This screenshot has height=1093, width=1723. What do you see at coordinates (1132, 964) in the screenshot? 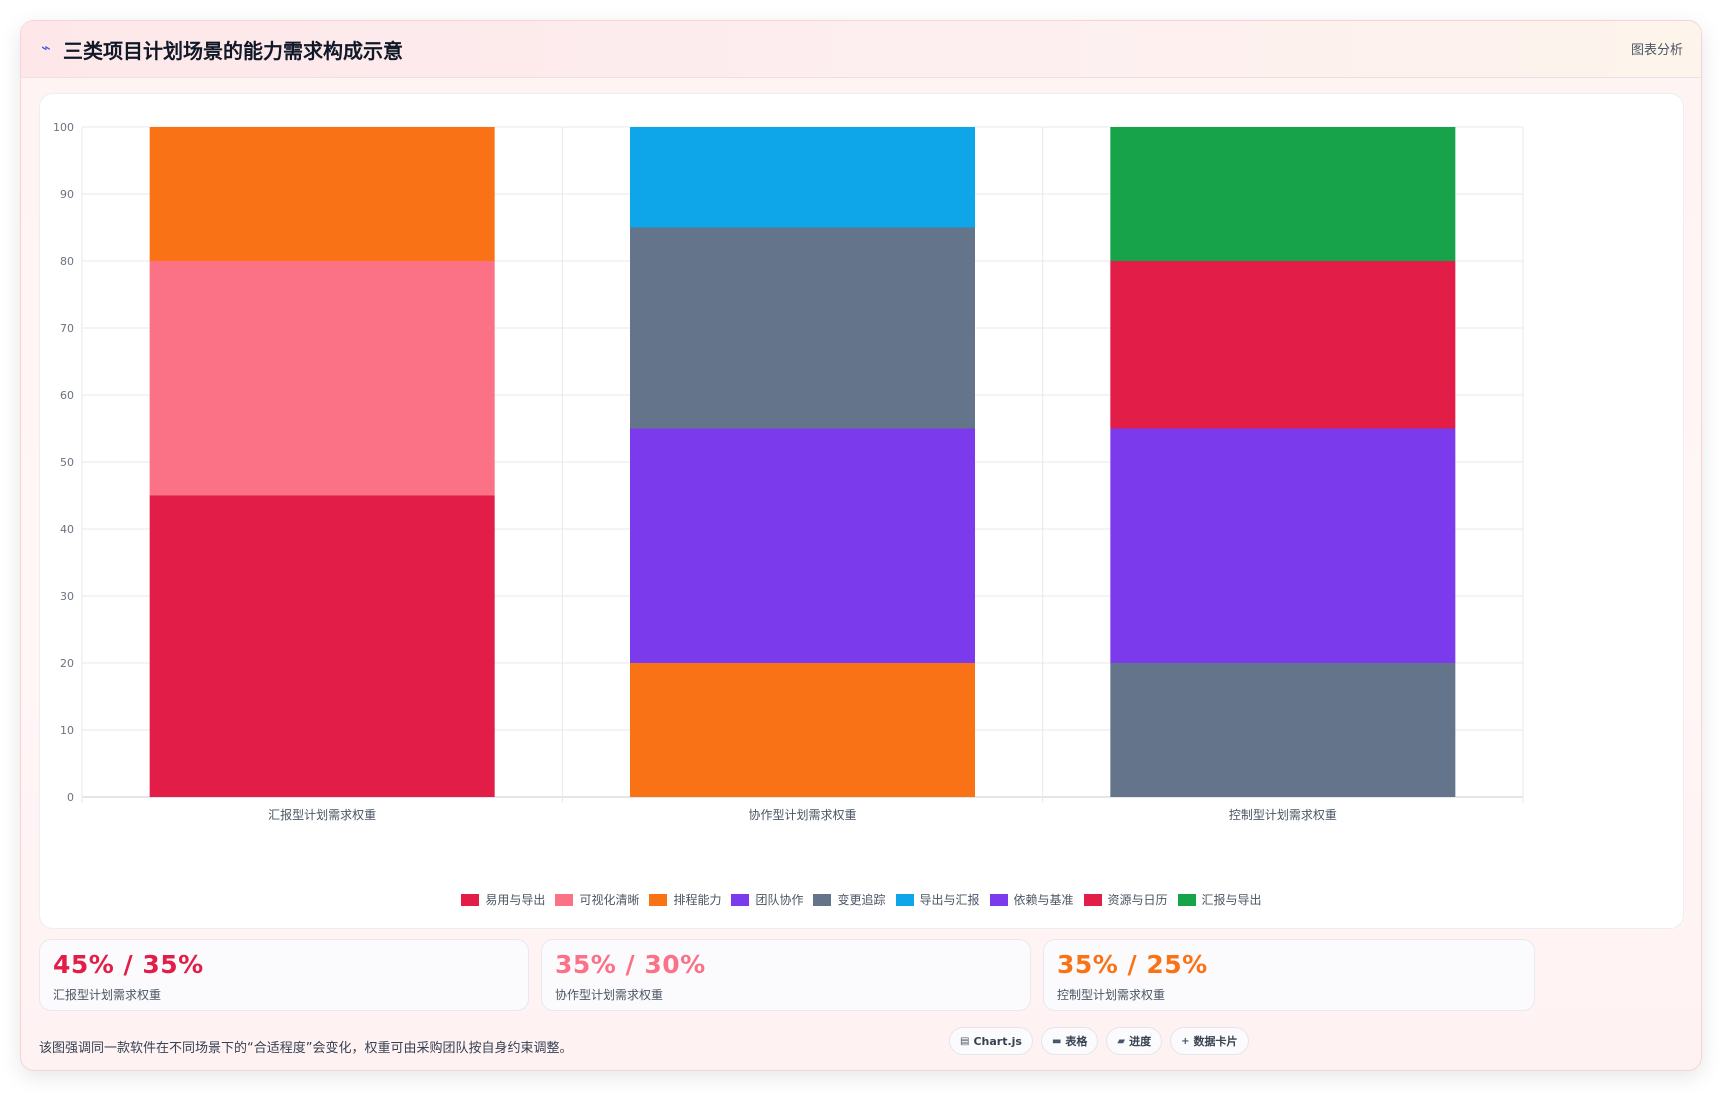
I see `stat-value: 35% / 25%` at bounding box center [1132, 964].